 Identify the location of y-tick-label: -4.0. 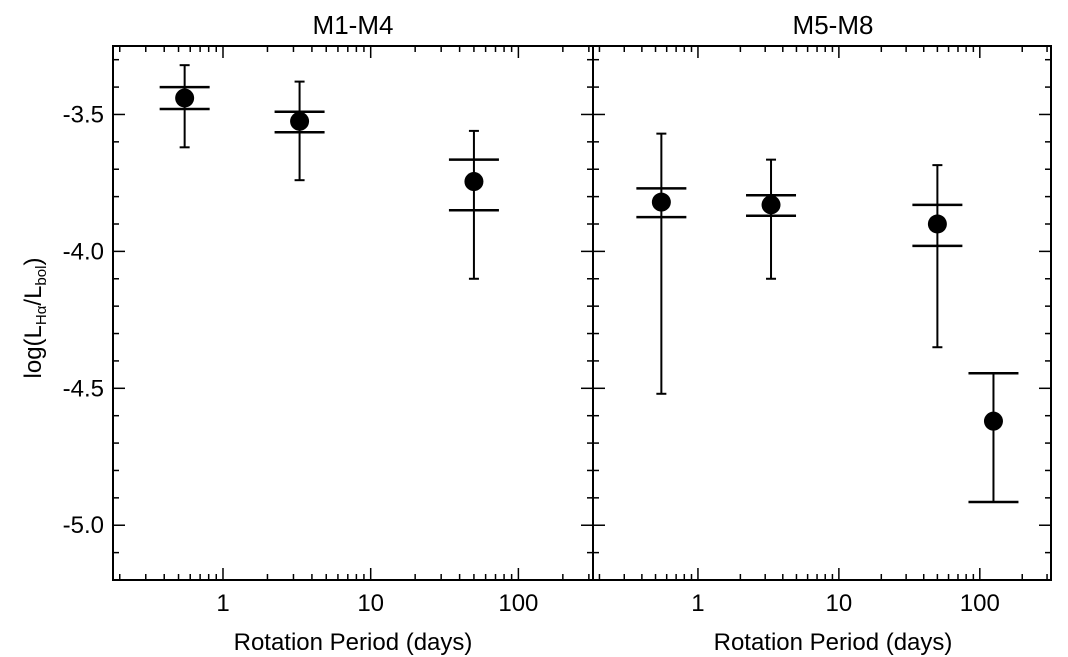
(83, 251).